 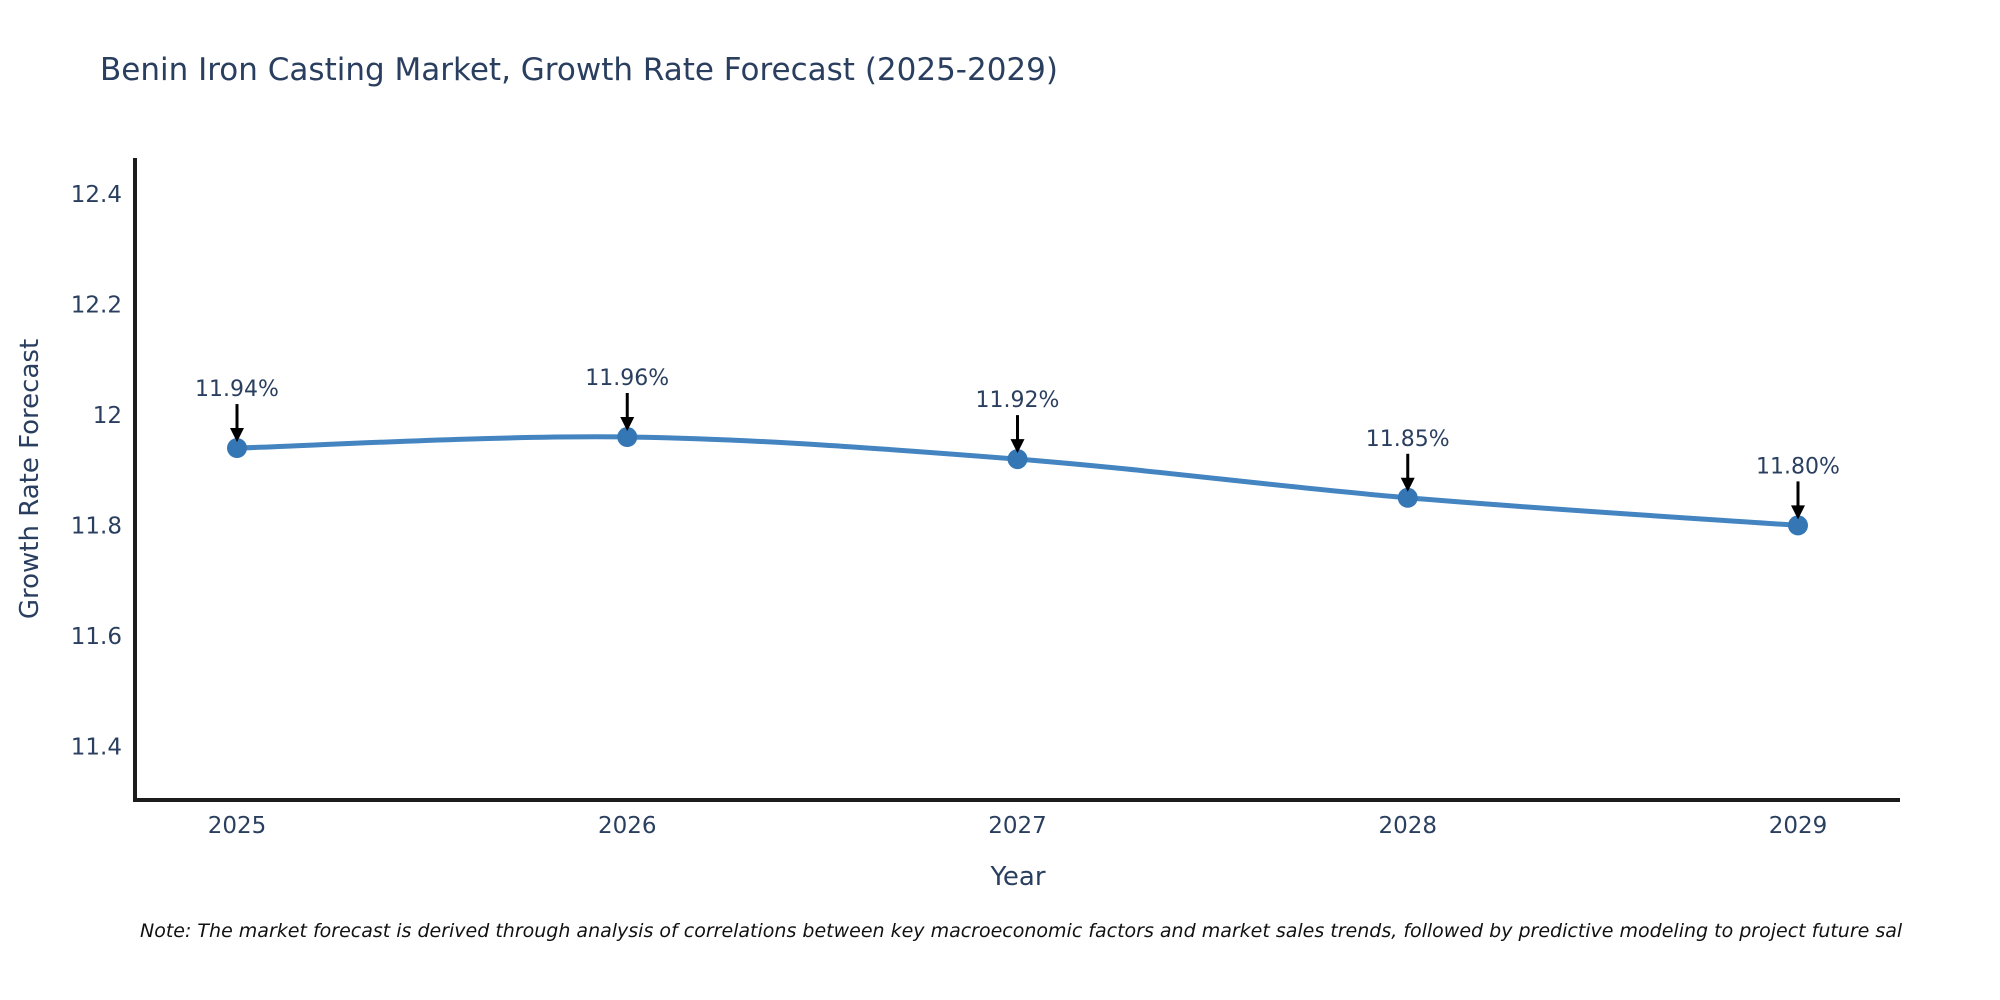 I want to click on data-point-2026, so click(x=627, y=437).